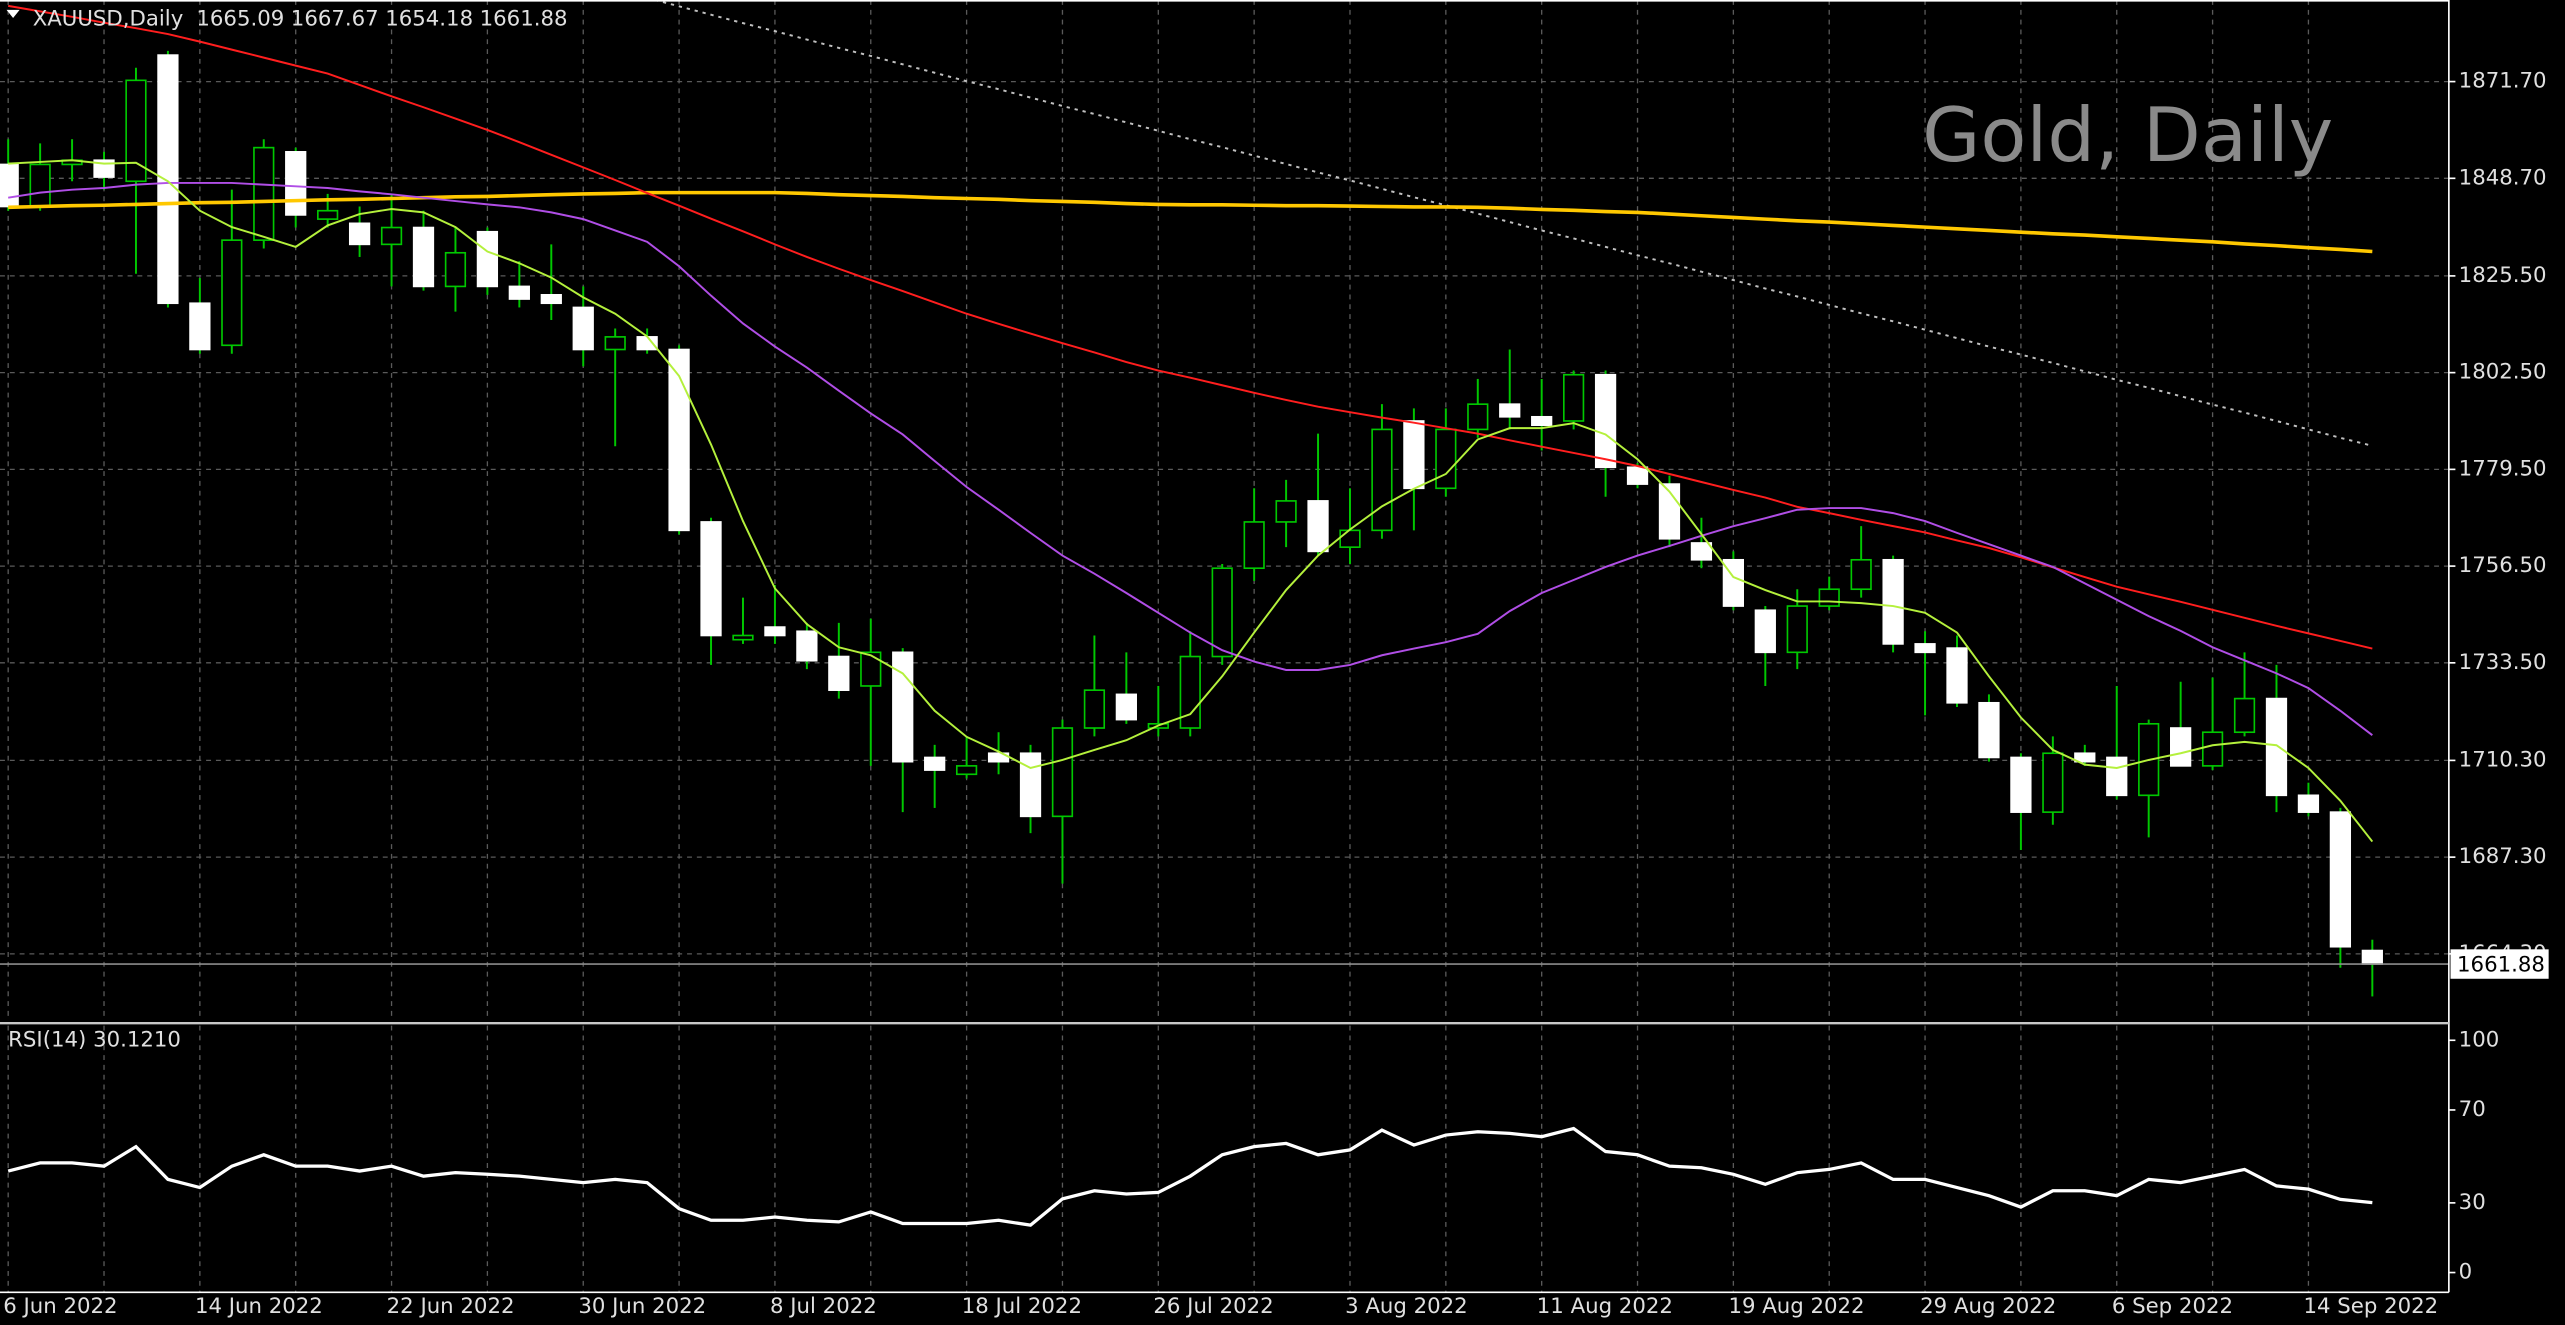  I want to click on y-tick-label: 1825.50, so click(2503, 275).